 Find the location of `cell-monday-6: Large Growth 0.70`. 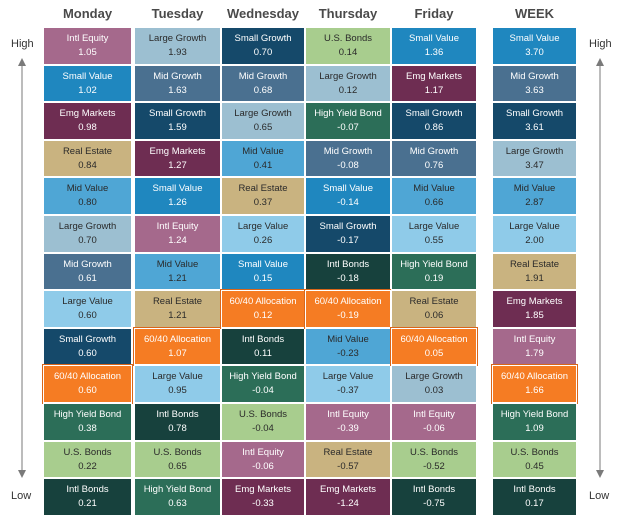

cell-monday-6: Large Growth 0.70 is located at coordinates (87, 234).